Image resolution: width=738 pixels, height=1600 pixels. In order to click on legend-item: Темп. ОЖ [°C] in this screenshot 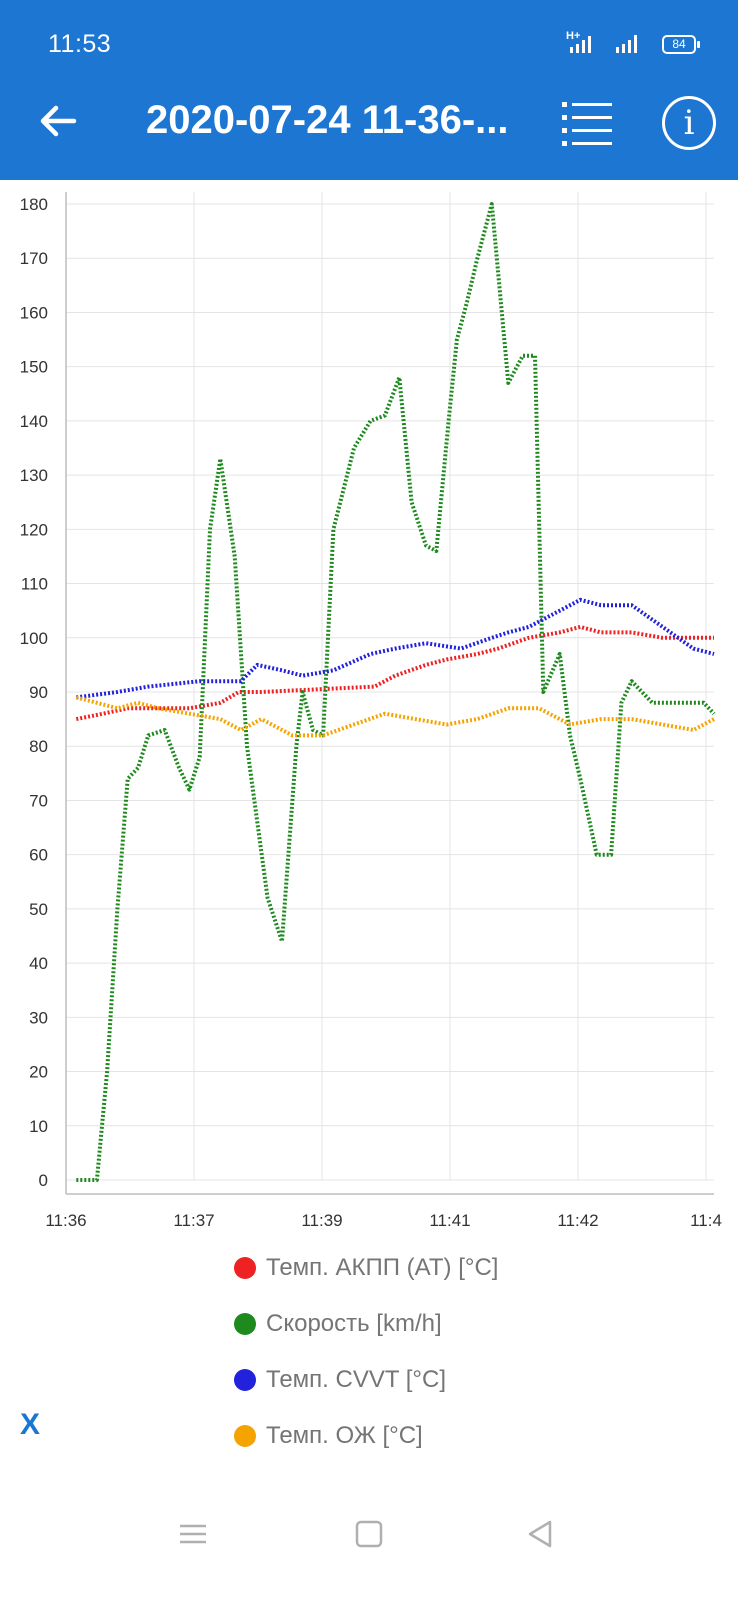, I will do `click(328, 1436)`.